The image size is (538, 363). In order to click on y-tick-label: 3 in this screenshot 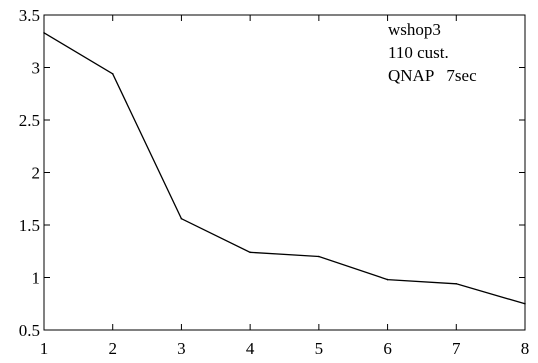, I will do `click(36, 68)`.